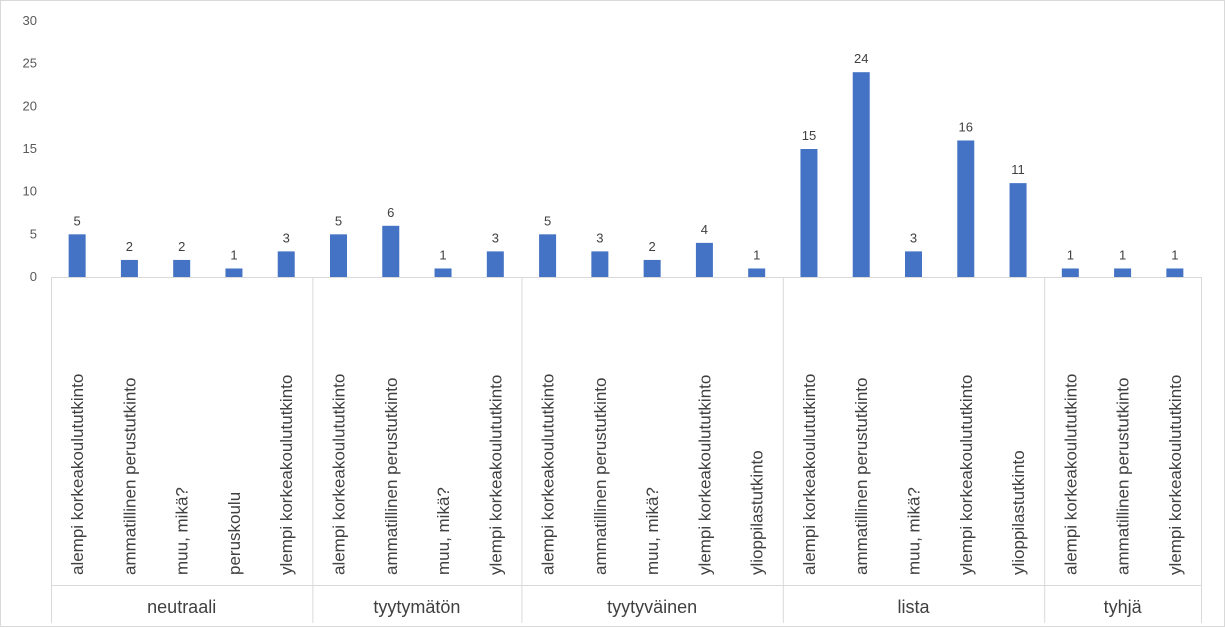  Describe the element at coordinates (861, 58) in the screenshot. I see `data-label: 24` at that location.